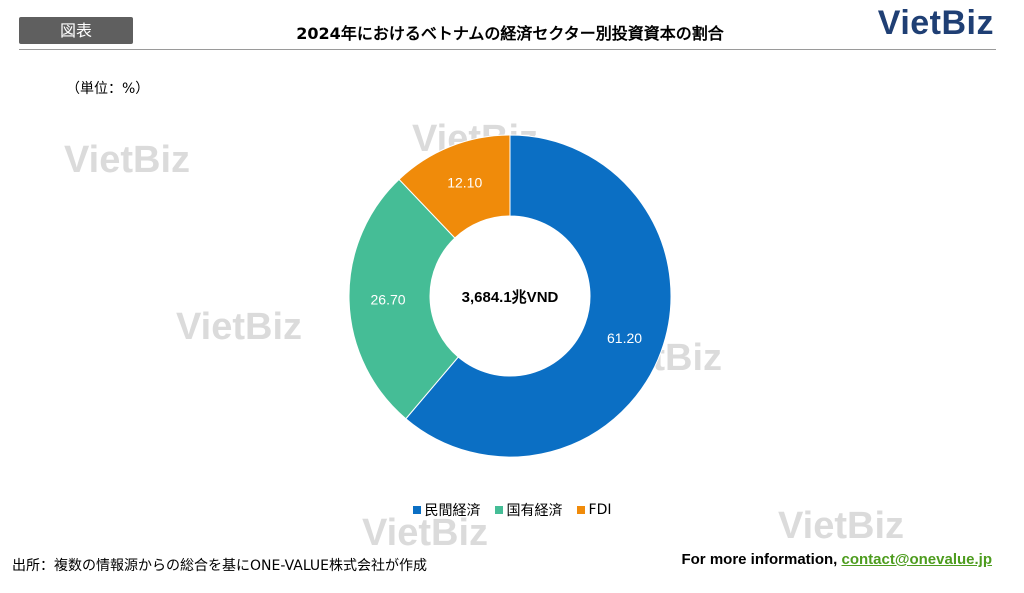 The width and height of the screenshot is (1024, 593). What do you see at coordinates (510, 33) in the screenshot?
I see `chart-title: 2024年におけるベトナムの経済セクター別投資資本の割合` at bounding box center [510, 33].